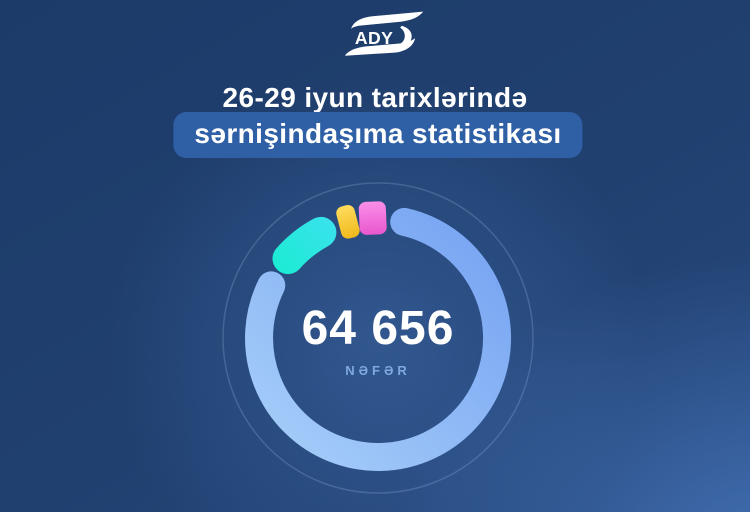 The image size is (750, 512). I want to click on ady-logo: ADY, so click(381, 35).